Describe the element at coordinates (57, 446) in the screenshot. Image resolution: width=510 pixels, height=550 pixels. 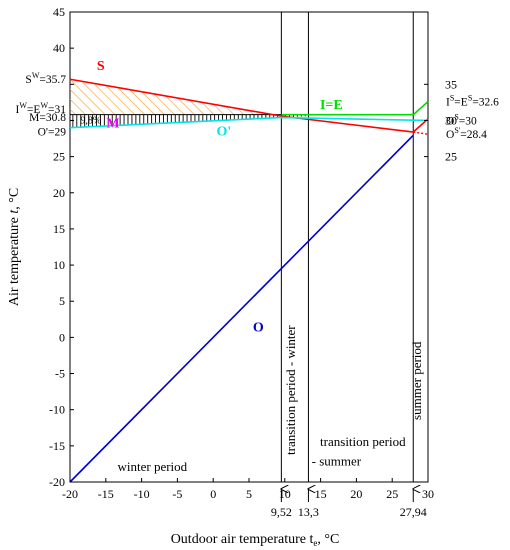
I see `y-tick-label: -15` at that location.